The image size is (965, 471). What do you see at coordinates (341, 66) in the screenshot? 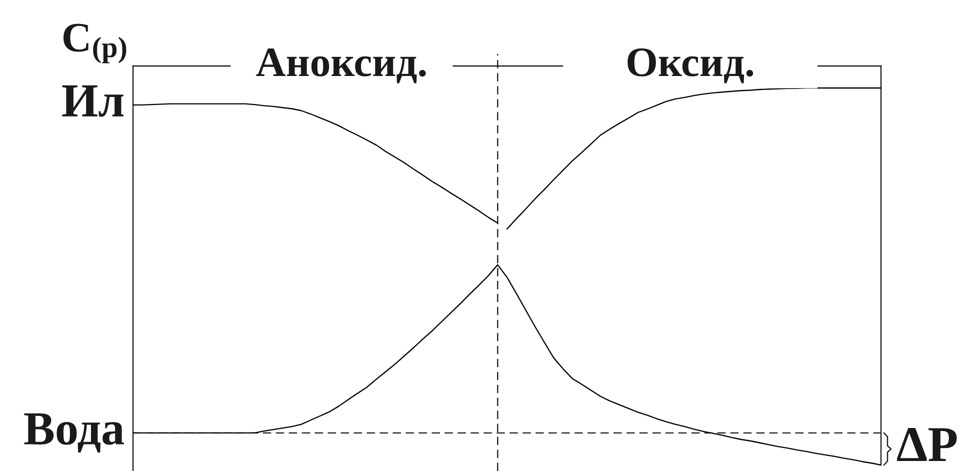
I see `text: Аноксид.` at bounding box center [341, 66].